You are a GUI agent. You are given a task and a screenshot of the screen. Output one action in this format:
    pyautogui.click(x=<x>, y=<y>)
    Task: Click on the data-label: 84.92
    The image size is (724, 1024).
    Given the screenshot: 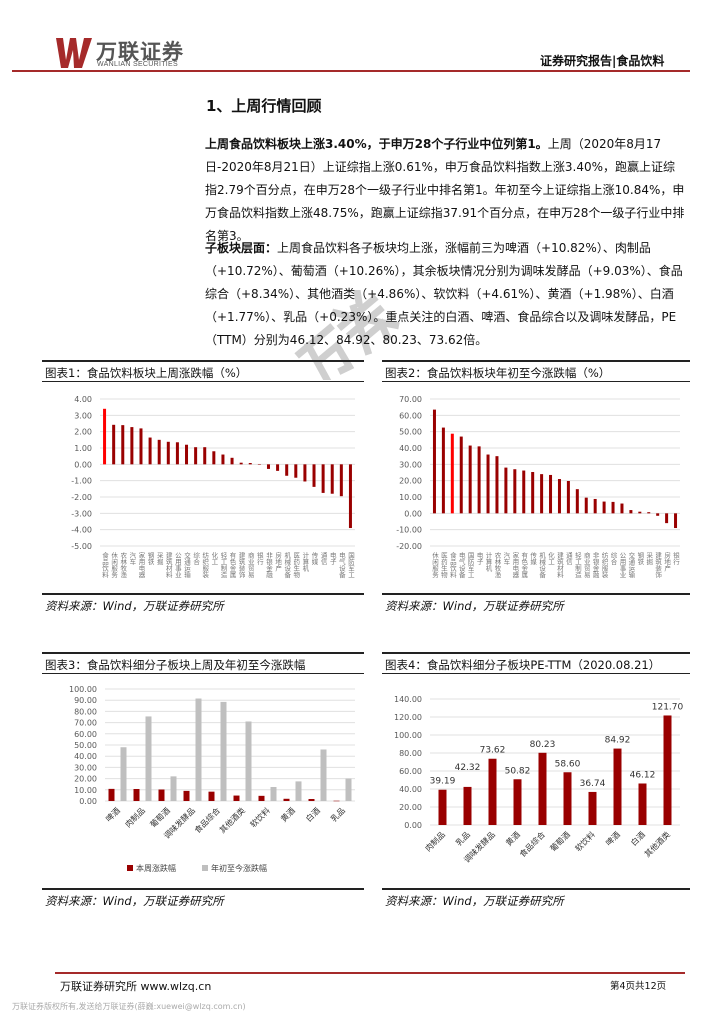 What is the action you would take?
    pyautogui.click(x=618, y=741)
    